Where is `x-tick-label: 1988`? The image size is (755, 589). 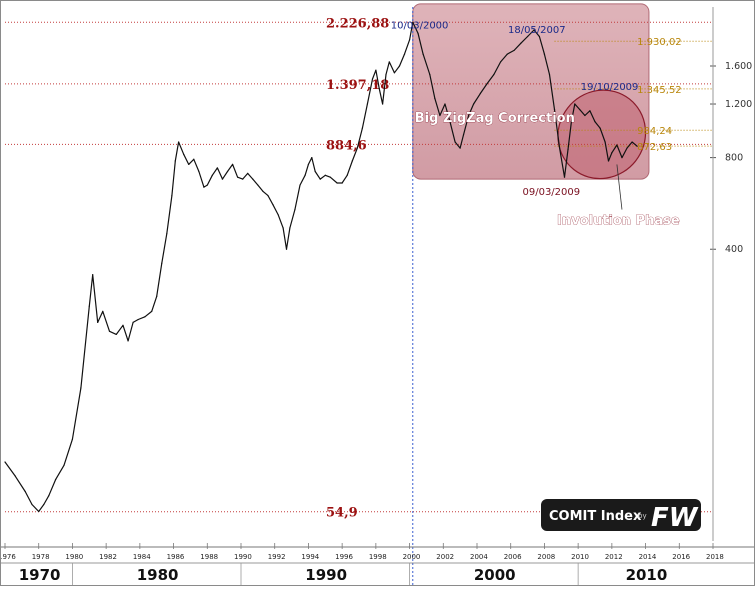 x-tick-label: 1988 is located at coordinates (209, 557).